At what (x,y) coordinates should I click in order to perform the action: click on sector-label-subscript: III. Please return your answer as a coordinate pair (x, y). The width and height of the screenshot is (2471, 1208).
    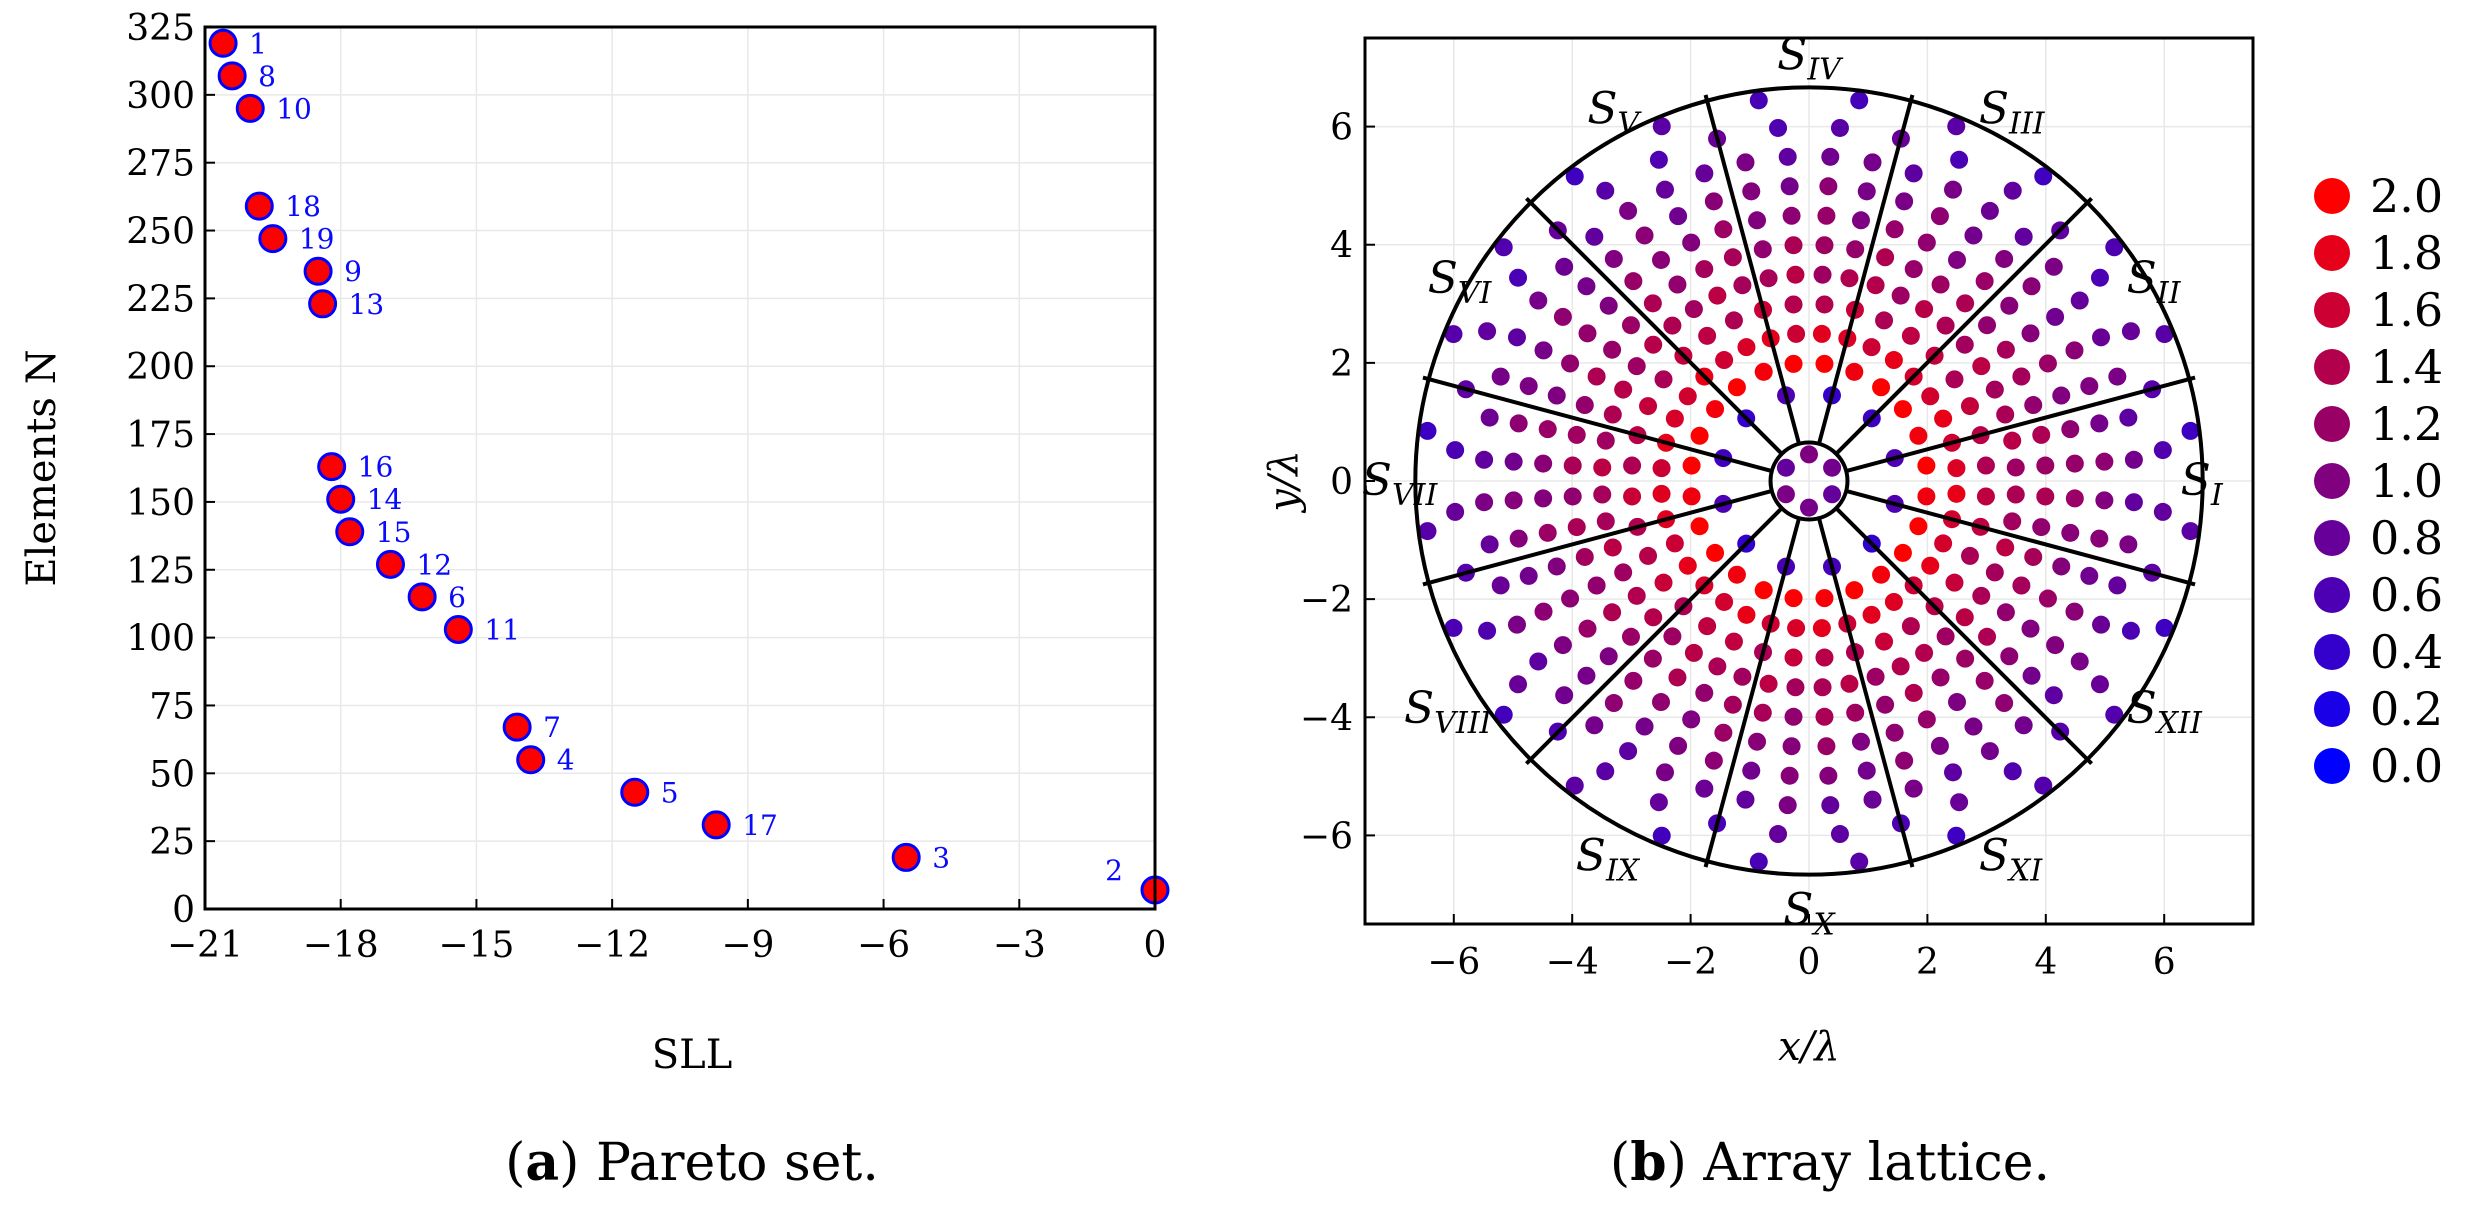
    Looking at the image, I should click on (2027, 123).